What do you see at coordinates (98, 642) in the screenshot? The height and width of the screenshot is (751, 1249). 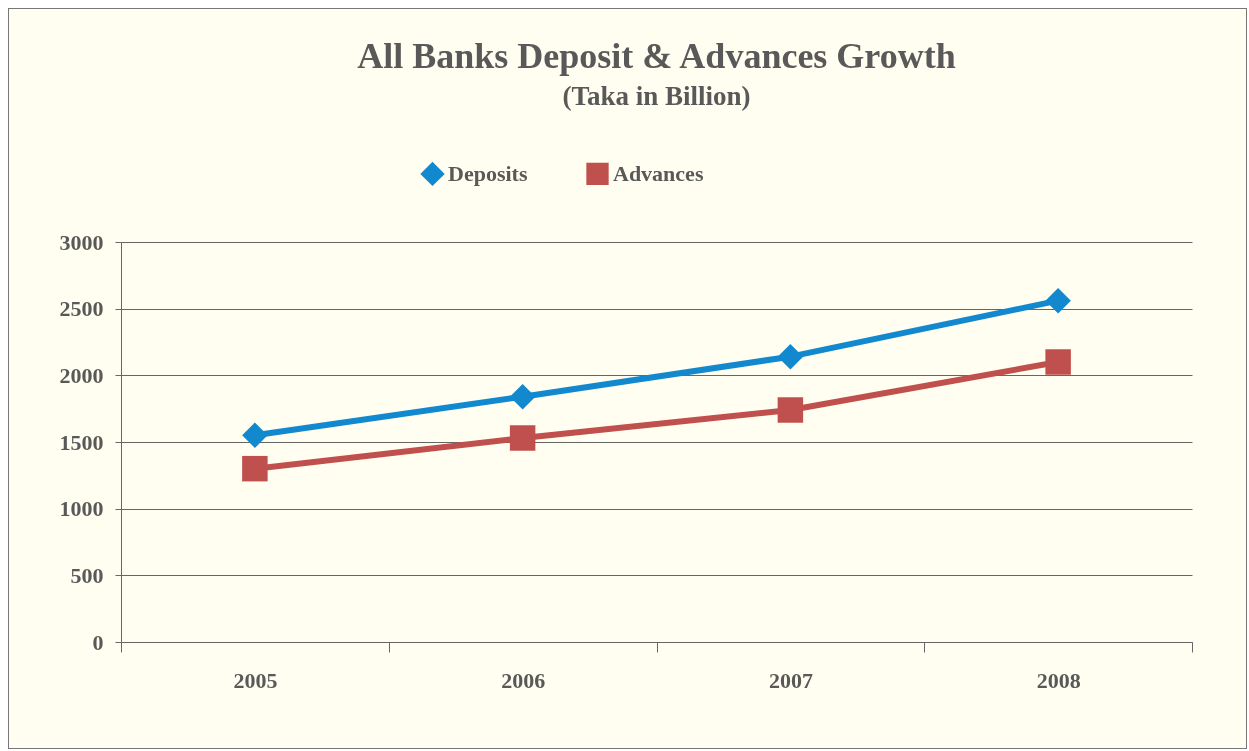 I see `y-tick-label: 0` at bounding box center [98, 642].